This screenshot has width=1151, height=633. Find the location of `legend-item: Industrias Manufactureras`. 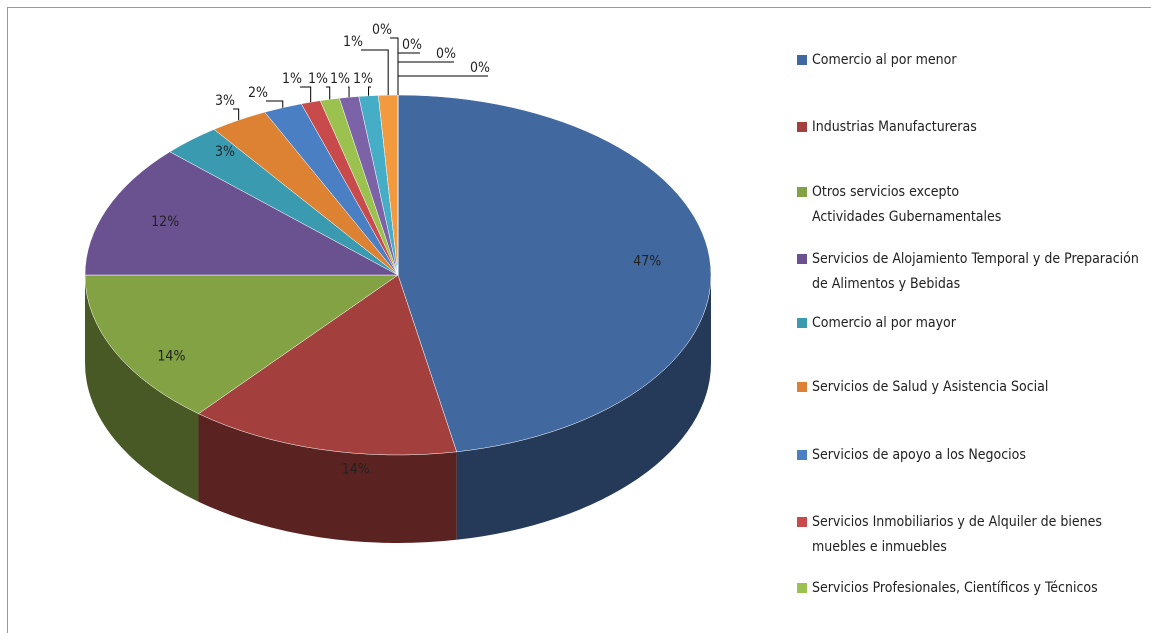

legend-item: Industrias Manufactureras is located at coordinates (969, 127).